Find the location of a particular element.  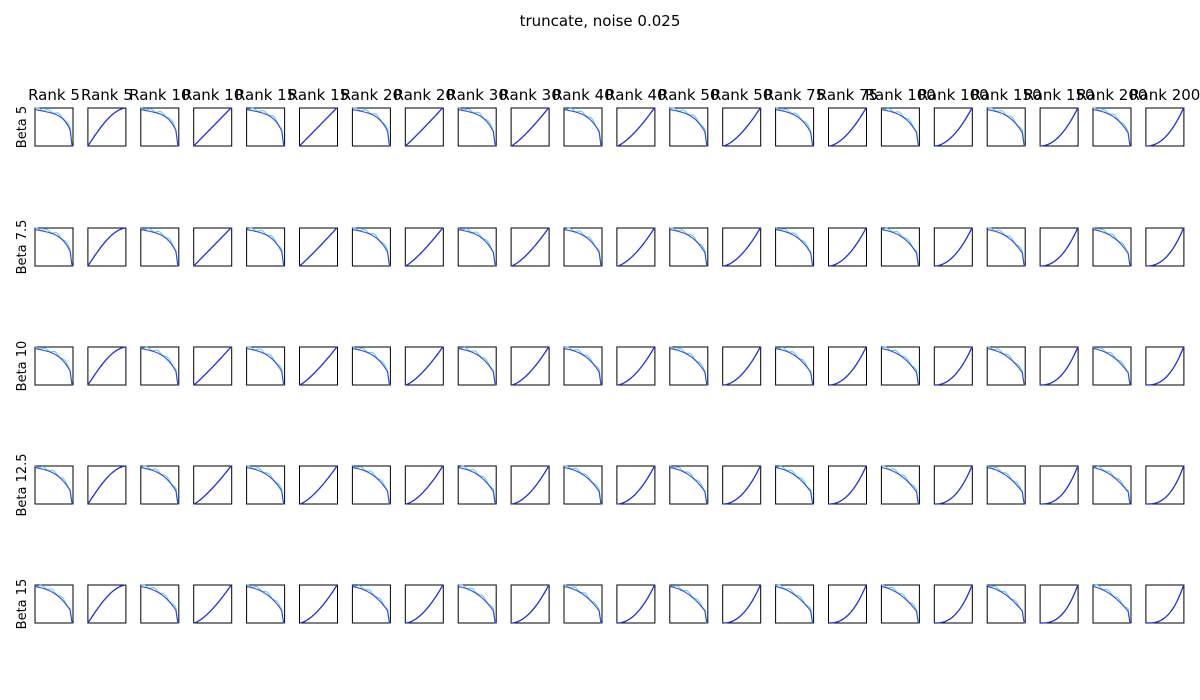

column-title: Rank 50 is located at coordinates (688, 95).